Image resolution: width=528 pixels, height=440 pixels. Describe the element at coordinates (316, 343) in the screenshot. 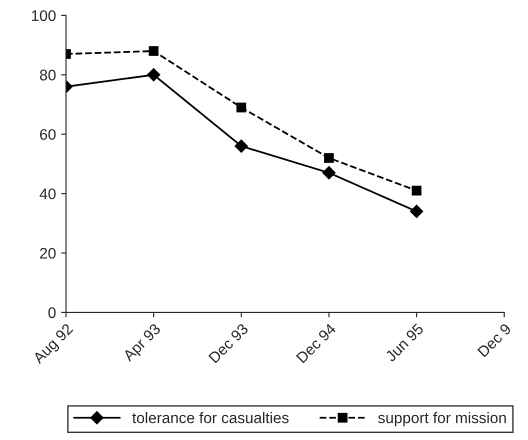

I see `x-tick-label: Dec 94` at that location.